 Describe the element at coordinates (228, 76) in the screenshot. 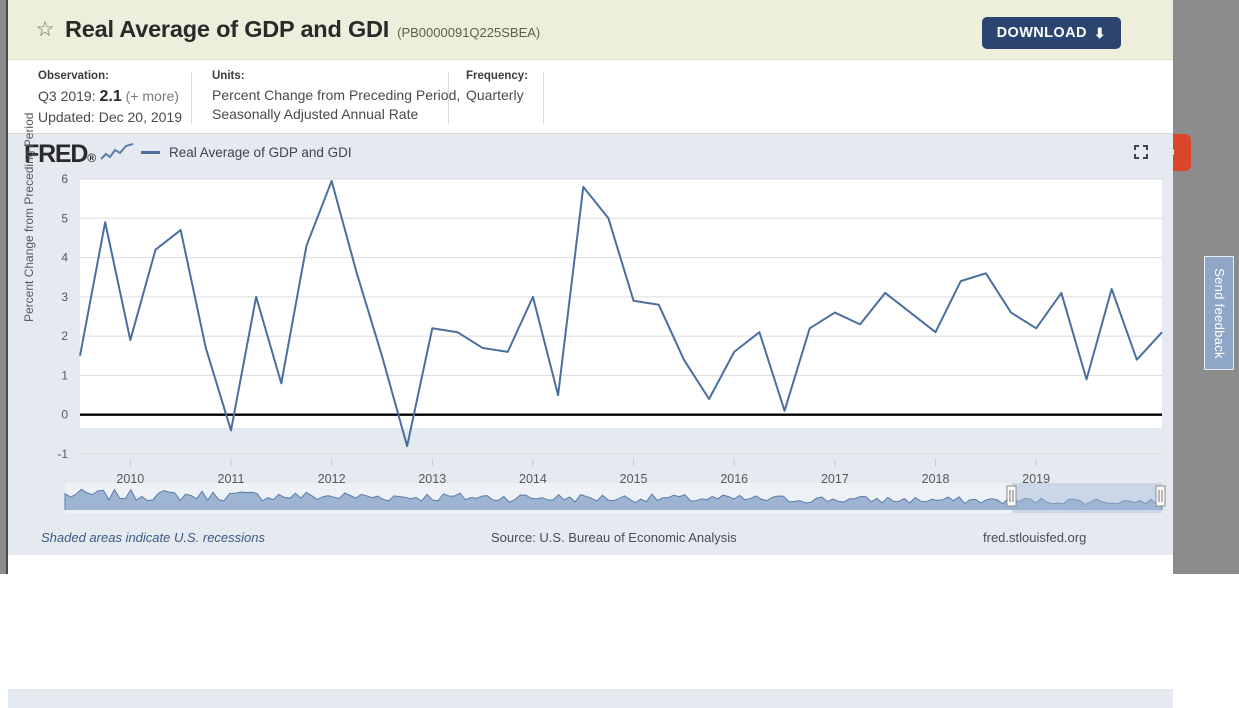

I see `units-label: Units:` at that location.